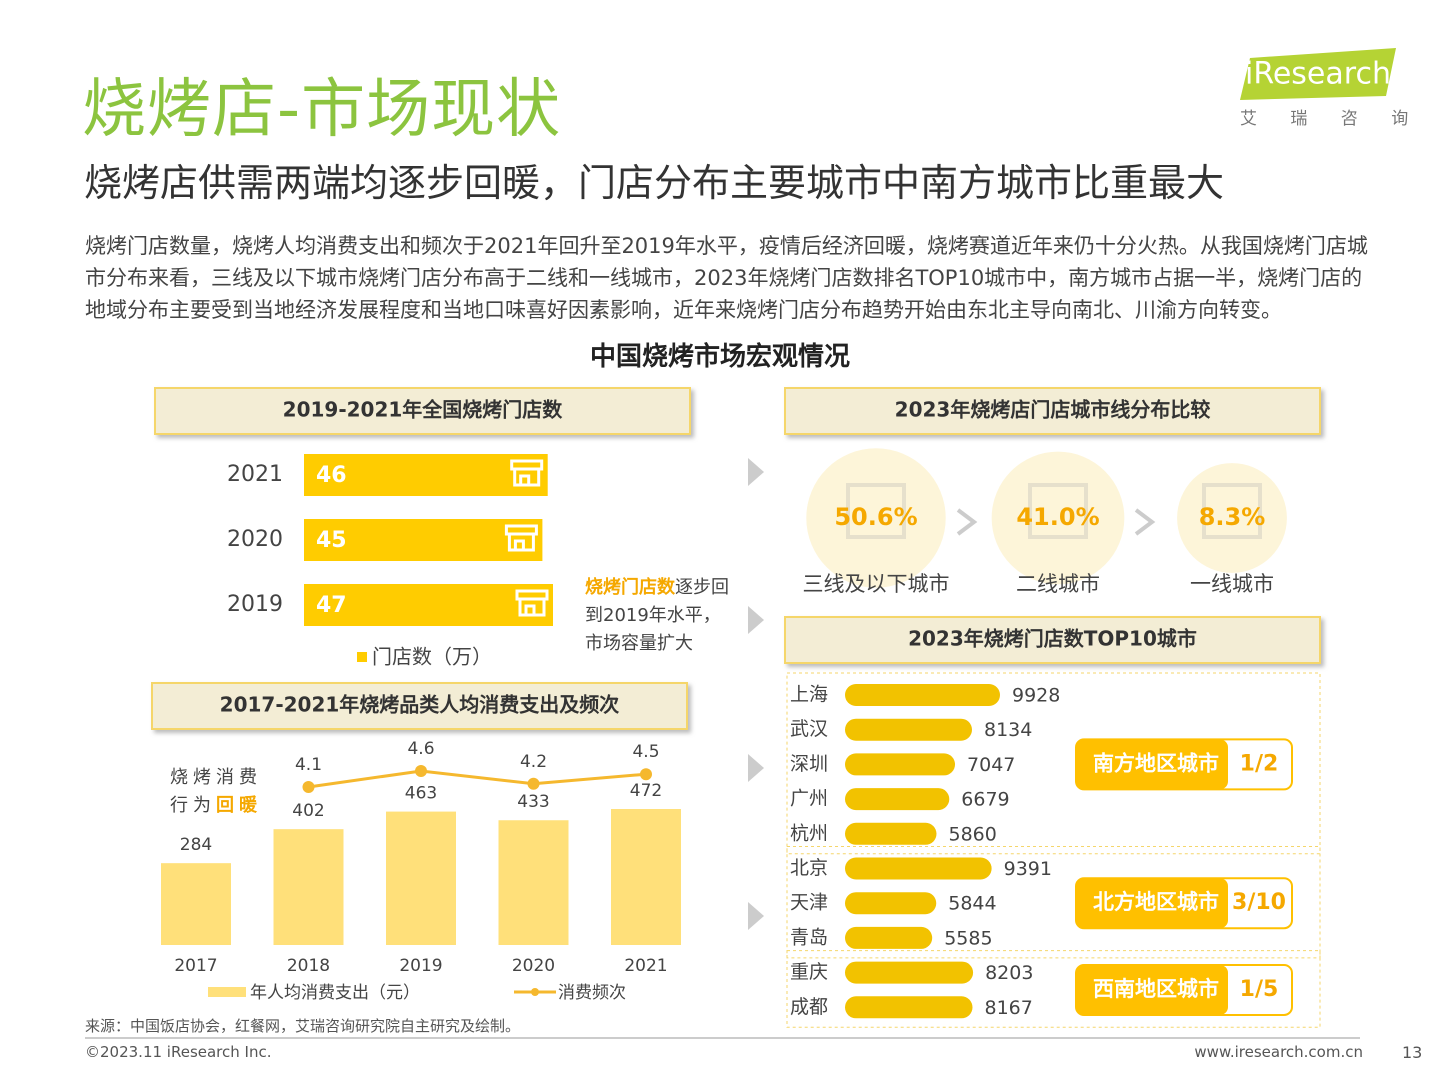 The height and width of the screenshot is (1080, 1440). What do you see at coordinates (331, 540) in the screenshot?
I see `value-label: 45` at bounding box center [331, 540].